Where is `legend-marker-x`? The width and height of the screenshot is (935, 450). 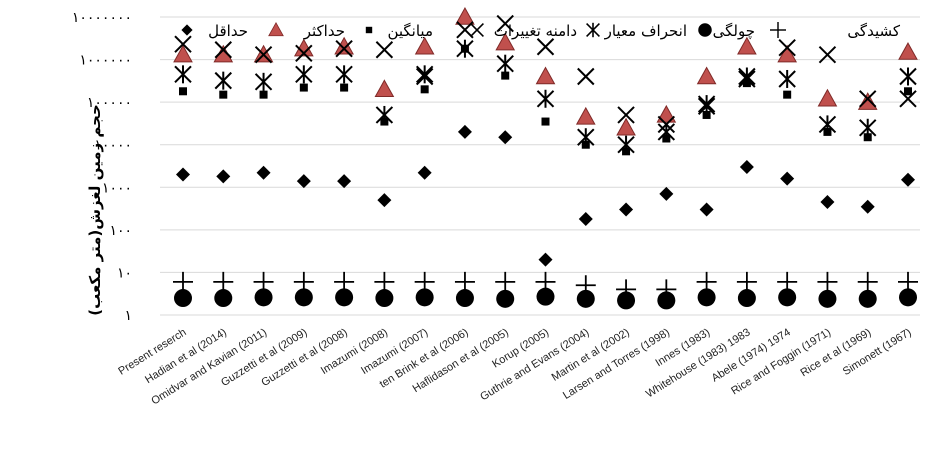
legend-marker-x is located at coordinates (477, 30).